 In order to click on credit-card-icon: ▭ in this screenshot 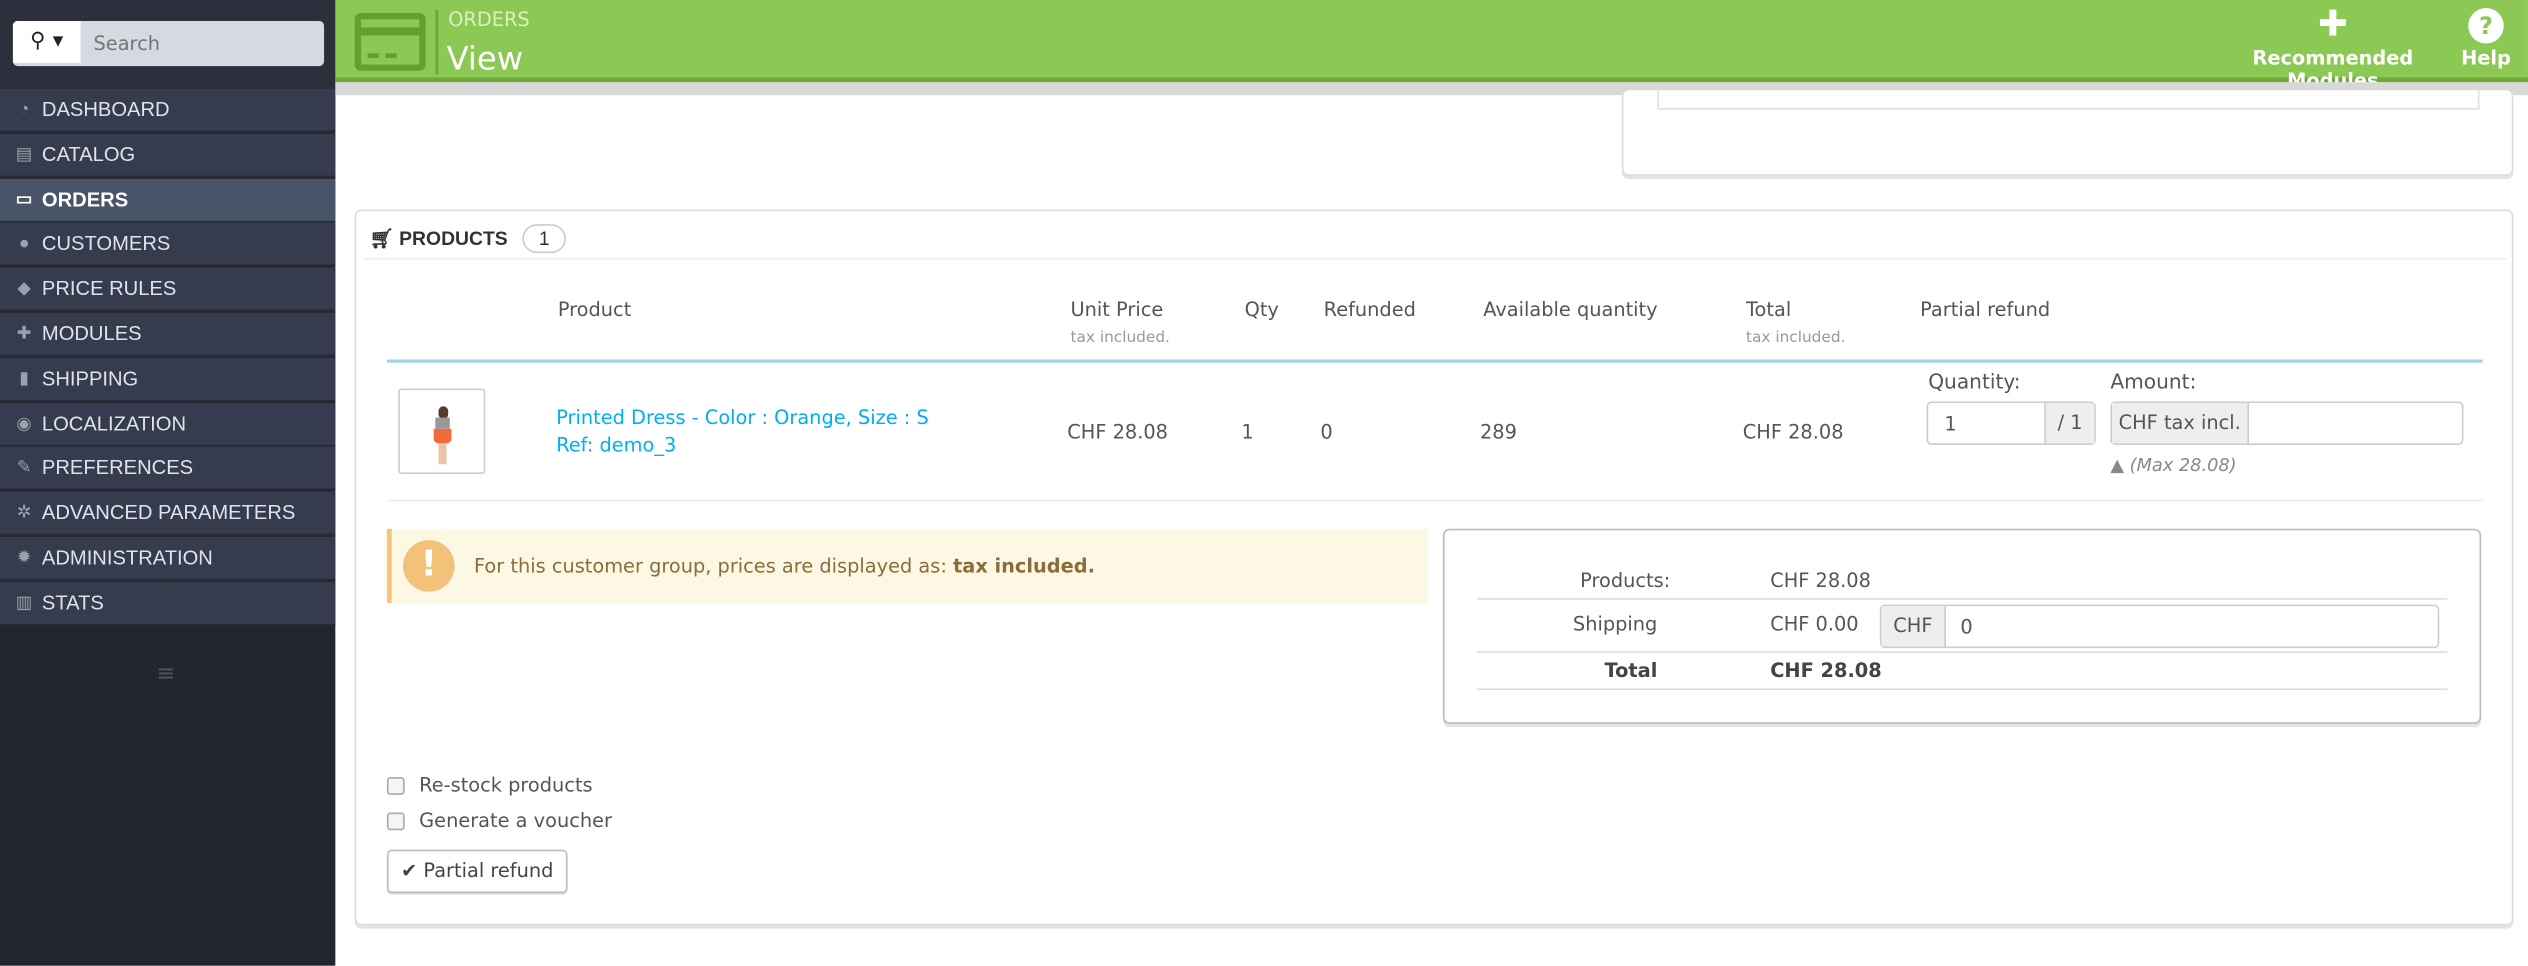, I will do `click(24, 199)`.